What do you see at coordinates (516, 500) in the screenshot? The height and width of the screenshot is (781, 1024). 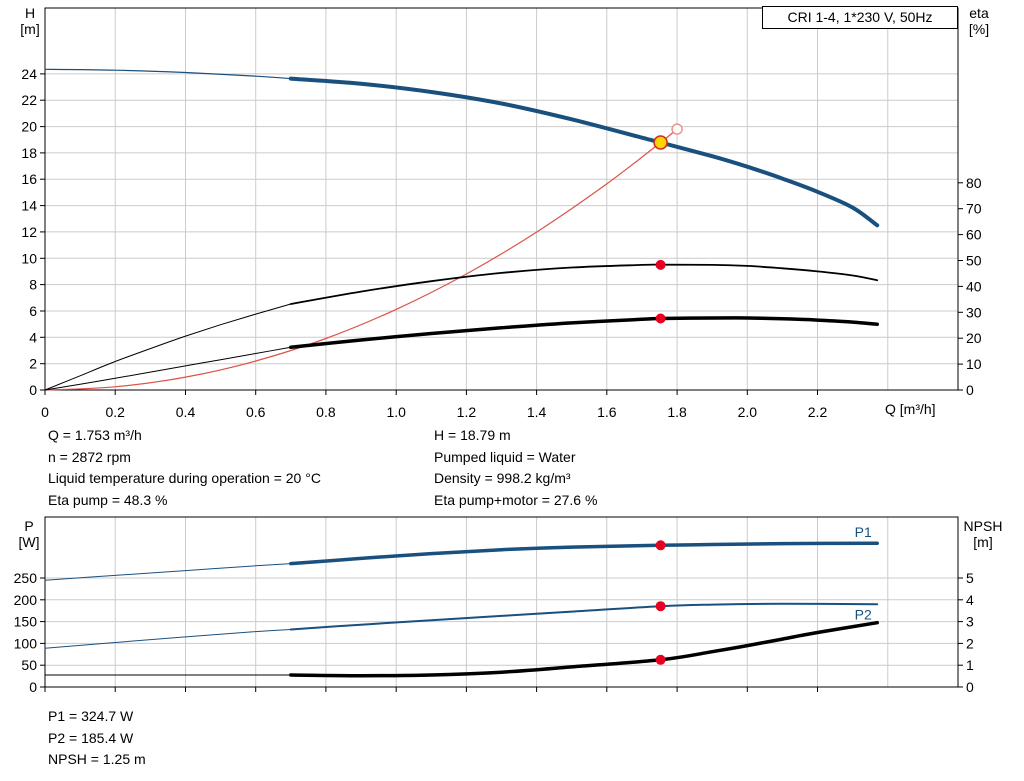 I see `info-line-eta-pump-motor: Eta pump+motor = 27.6 %` at bounding box center [516, 500].